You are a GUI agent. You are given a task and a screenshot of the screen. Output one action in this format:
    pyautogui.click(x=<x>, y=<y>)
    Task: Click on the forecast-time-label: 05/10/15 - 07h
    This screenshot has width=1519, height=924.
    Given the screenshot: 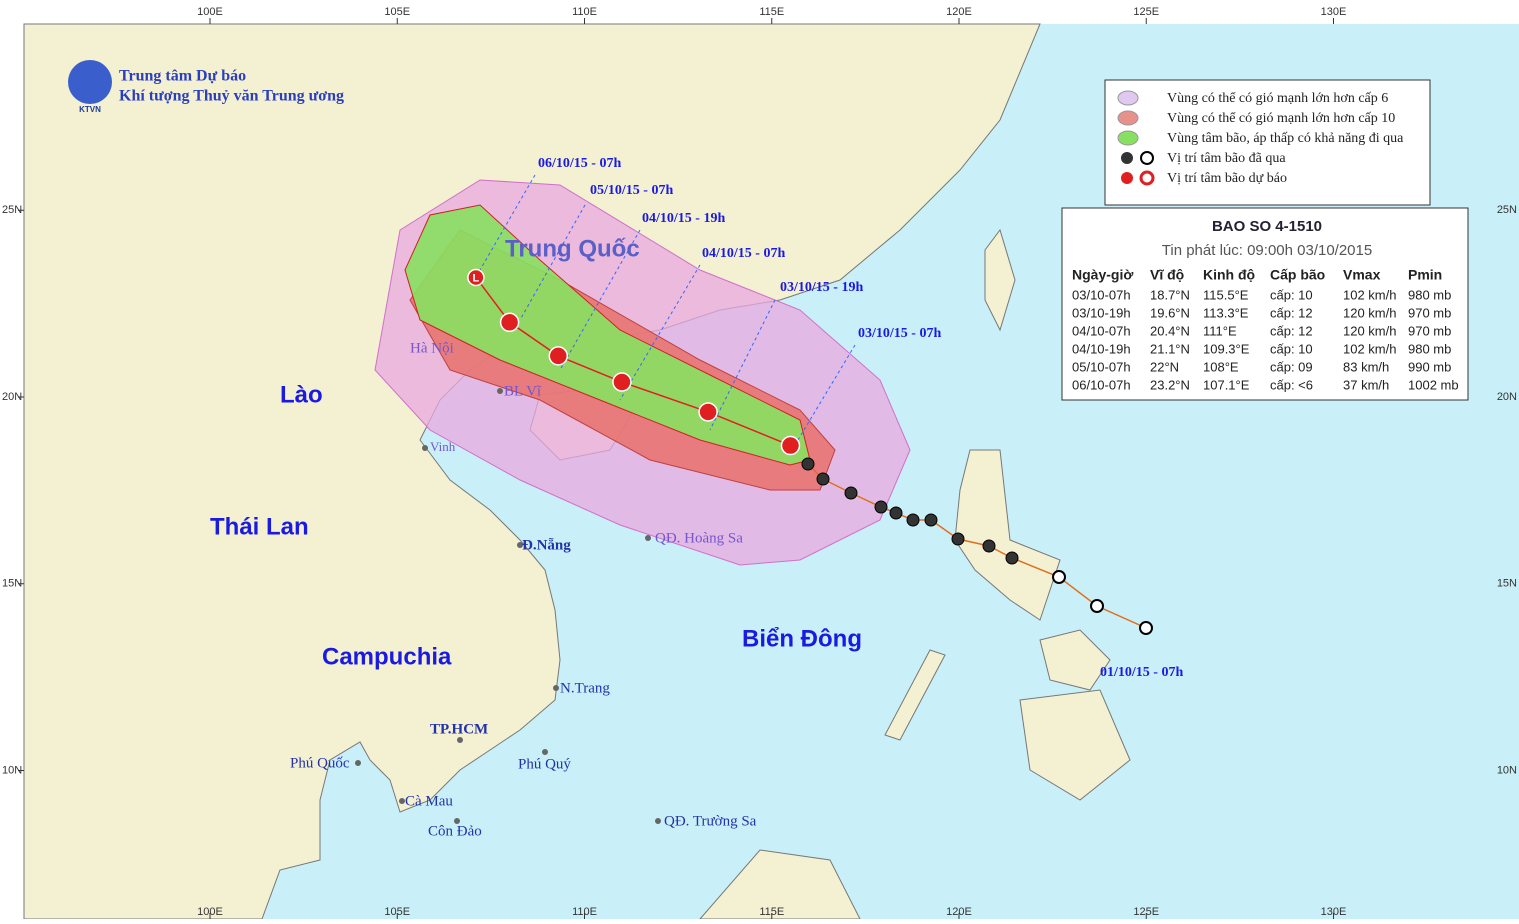 What is the action you would take?
    pyautogui.click(x=631, y=190)
    